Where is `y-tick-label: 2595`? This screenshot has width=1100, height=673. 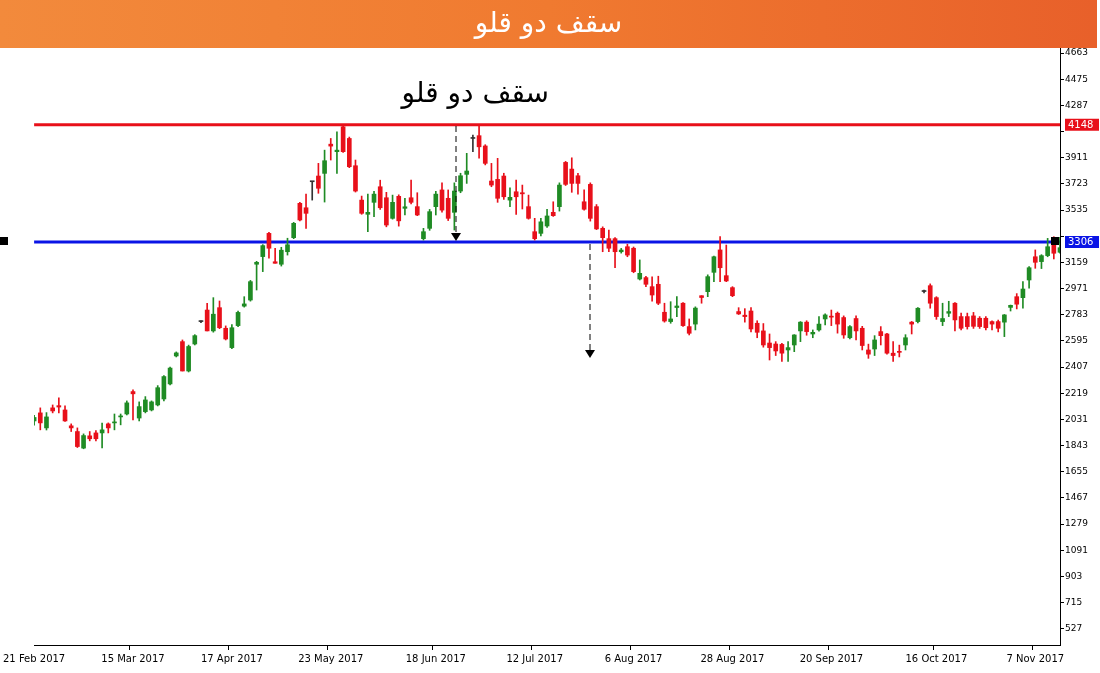 y-tick-label: 2595 is located at coordinates (1076, 340).